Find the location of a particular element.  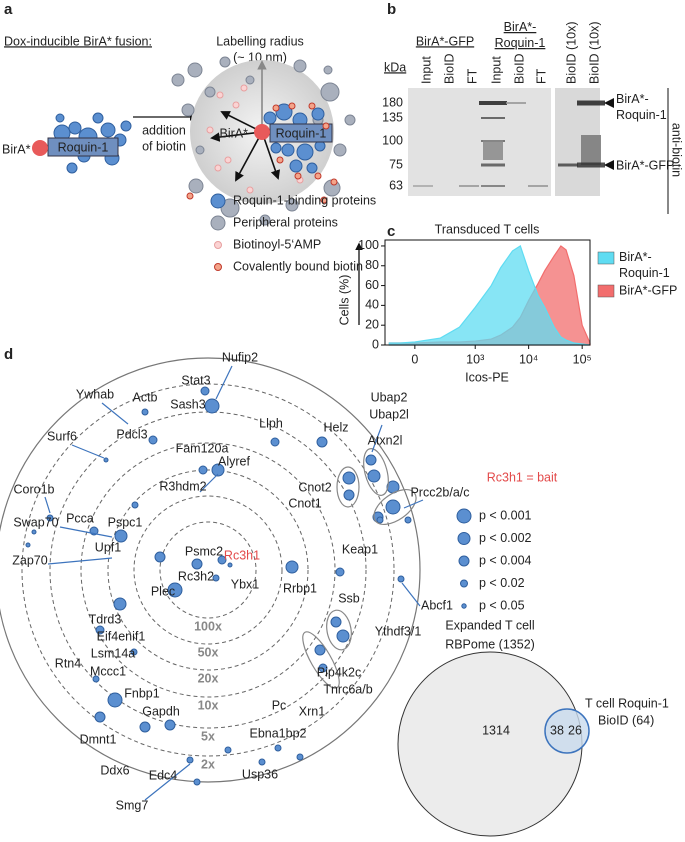

protein-label: Fnbp1 is located at coordinates (141, 693).